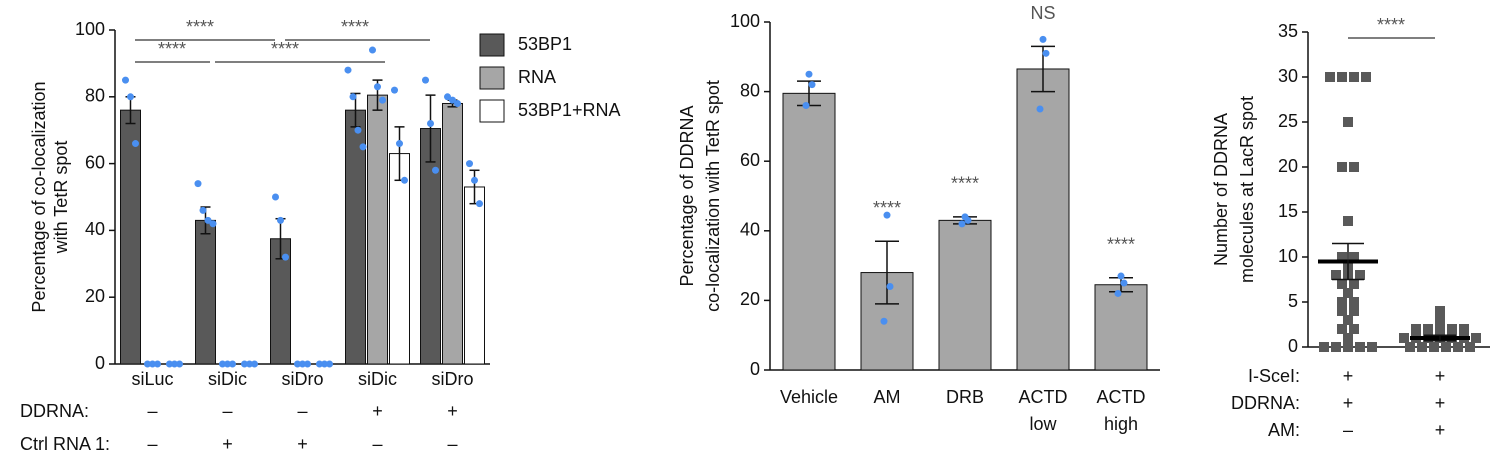 Image resolution: width=1494 pixels, height=474 pixels. Describe the element at coordinates (1284, 430) in the screenshot. I see `row-label: AM:` at that location.